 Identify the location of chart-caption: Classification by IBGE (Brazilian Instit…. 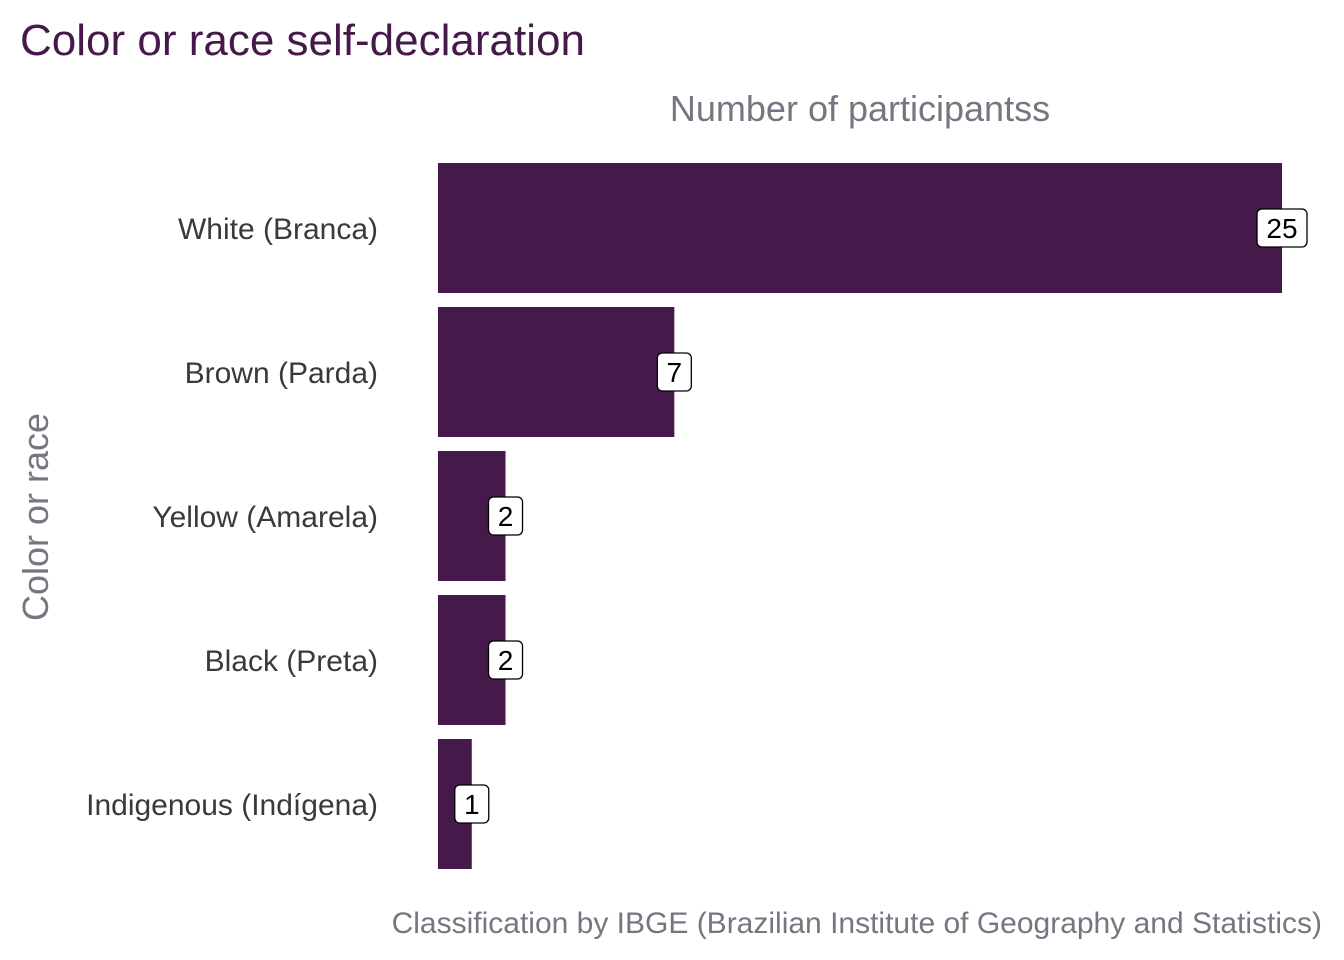
(857, 923).